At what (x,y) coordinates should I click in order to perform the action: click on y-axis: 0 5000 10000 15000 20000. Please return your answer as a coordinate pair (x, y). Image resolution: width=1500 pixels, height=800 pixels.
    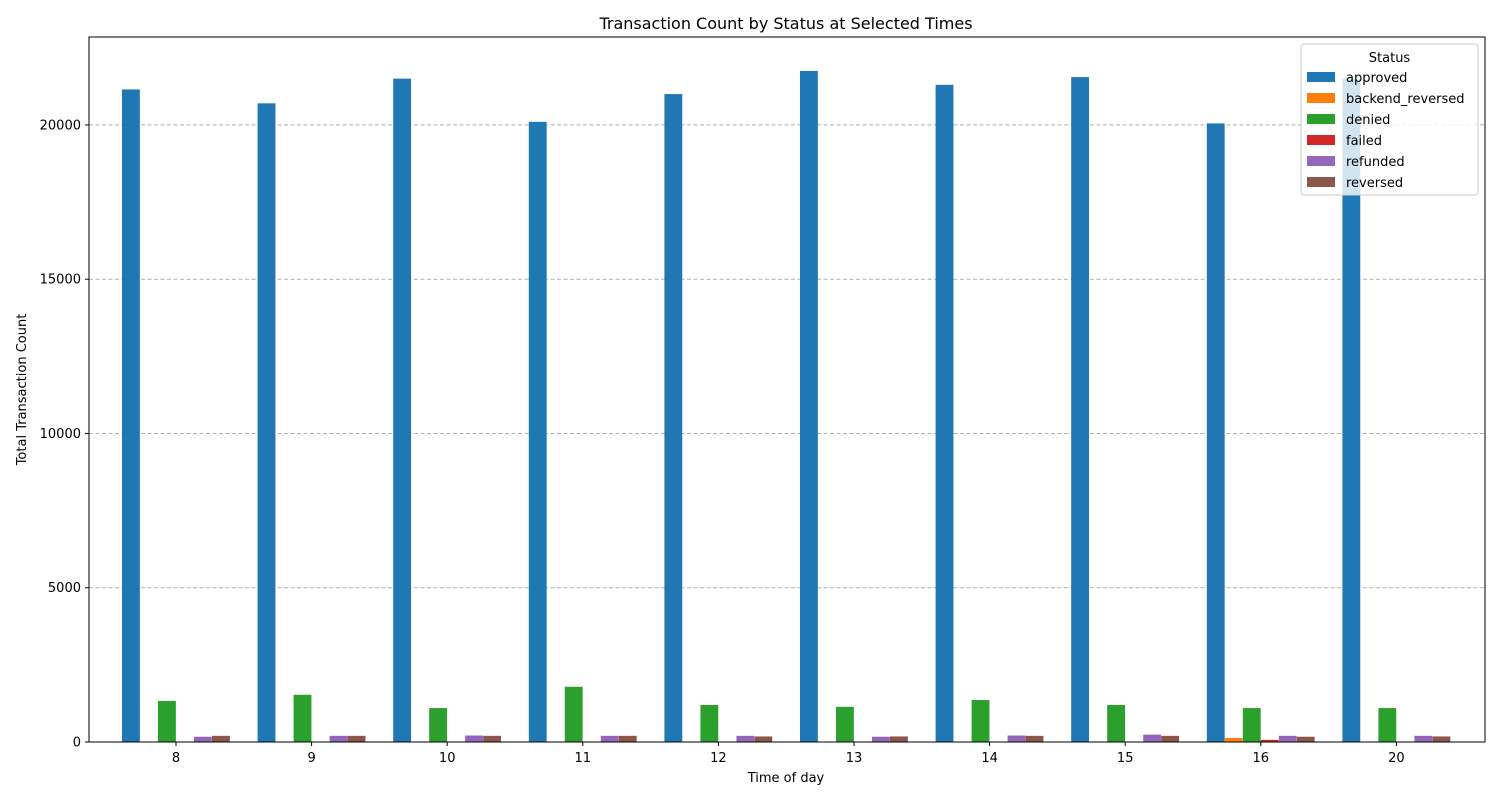
    Looking at the image, I should click on (64, 434).